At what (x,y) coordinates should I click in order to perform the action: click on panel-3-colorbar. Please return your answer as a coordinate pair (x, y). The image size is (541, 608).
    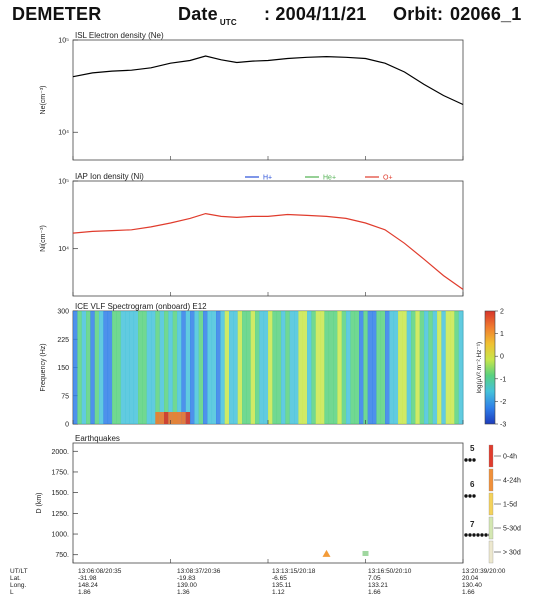
    Looking at the image, I should click on (490, 367).